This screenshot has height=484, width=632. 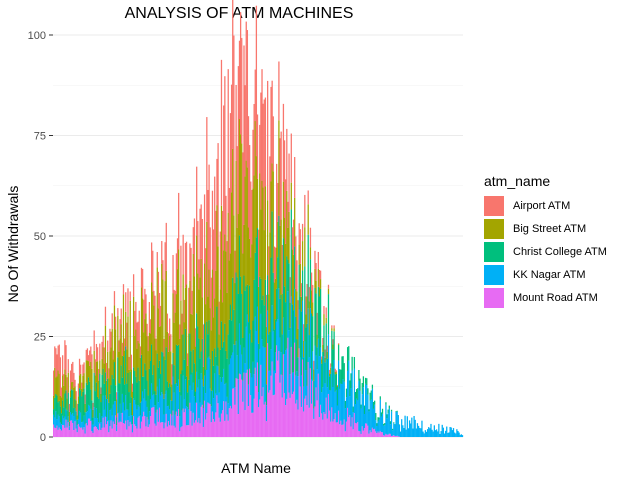 What do you see at coordinates (542, 205) in the screenshot?
I see `legend-label-airport: Airport ATM` at bounding box center [542, 205].